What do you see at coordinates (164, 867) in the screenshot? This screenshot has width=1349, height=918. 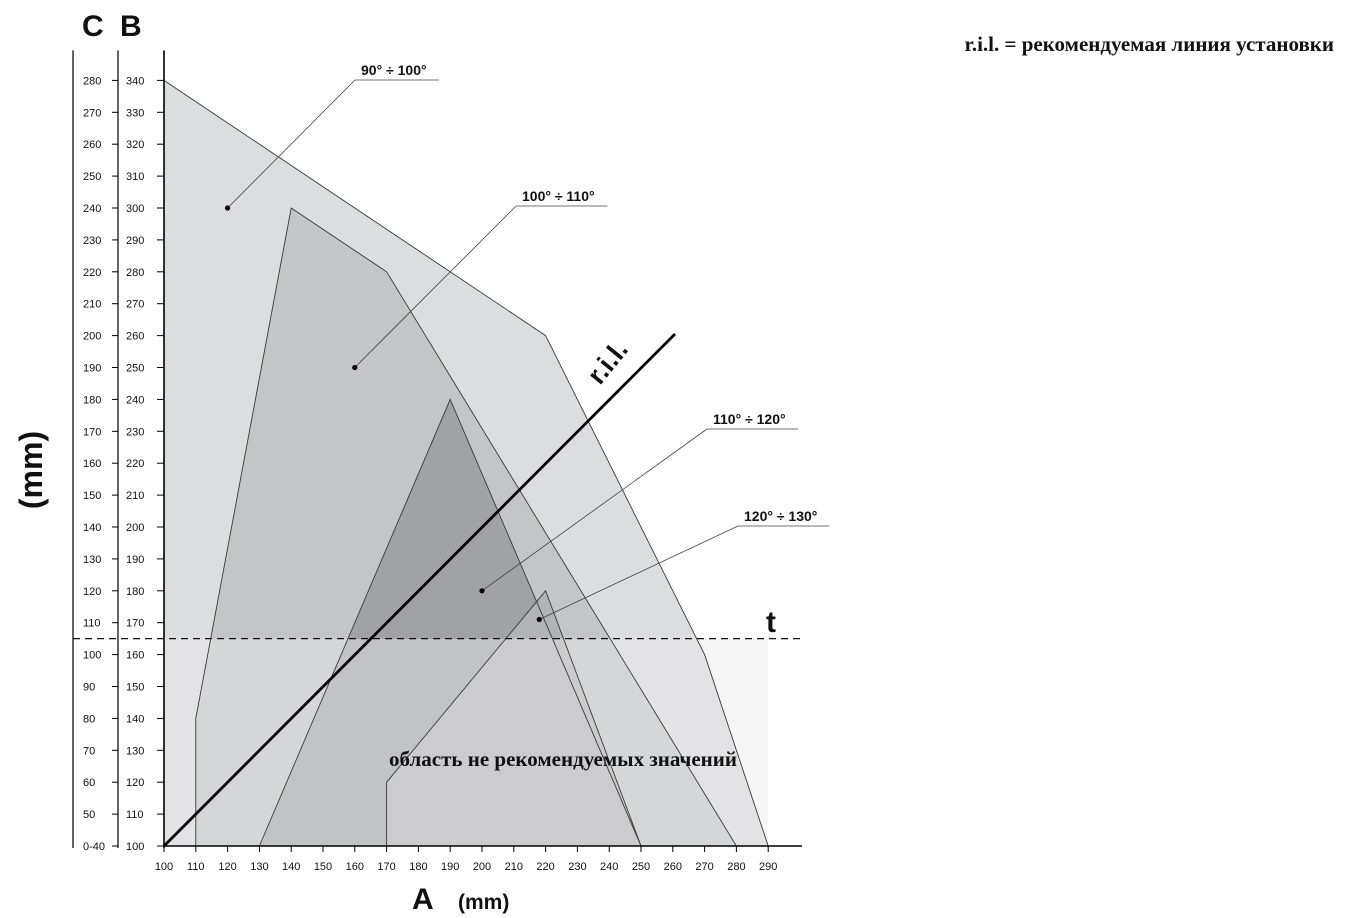 I see `x-tick-label: 100` at bounding box center [164, 867].